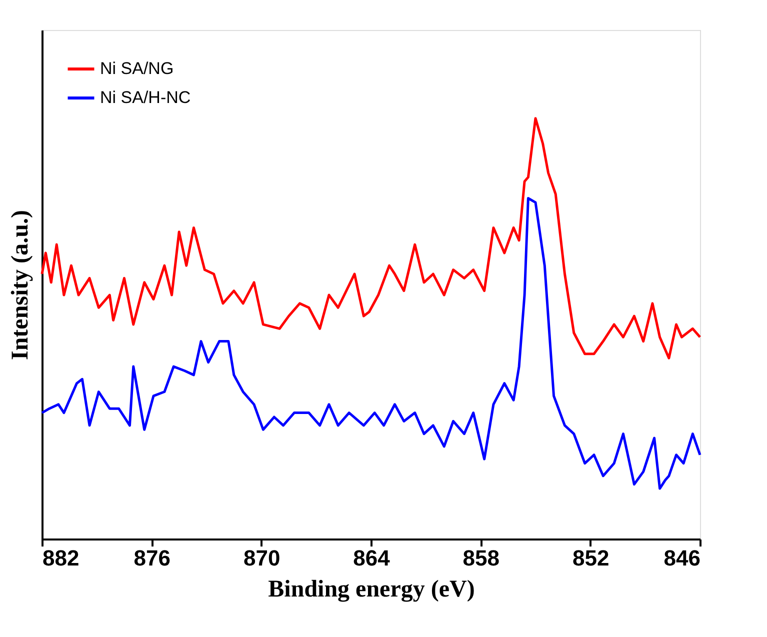  Describe the element at coordinates (21, 285) in the screenshot. I see `y-axis-title: Intensity (a.u.)` at that location.